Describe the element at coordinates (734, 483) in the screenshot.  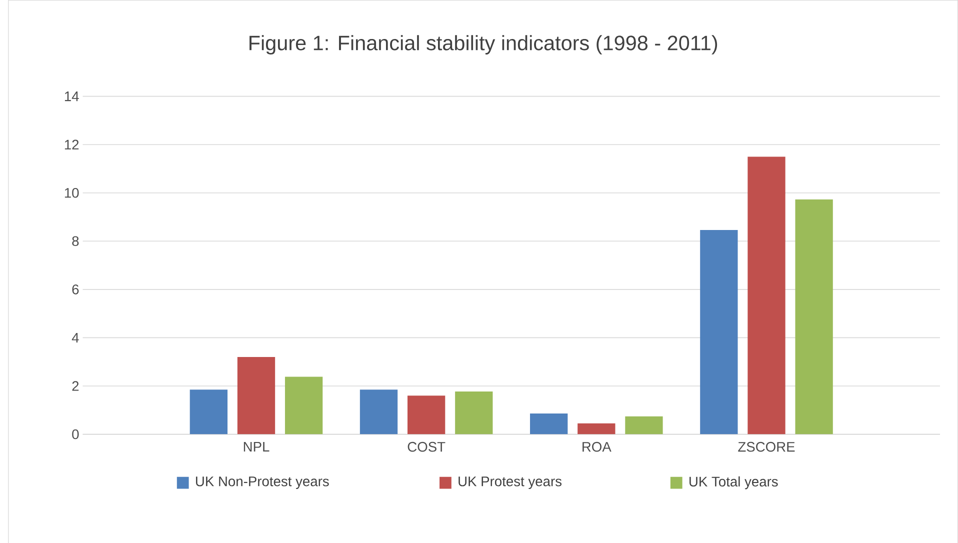
I see `legend-label: UK Total years` at that location.